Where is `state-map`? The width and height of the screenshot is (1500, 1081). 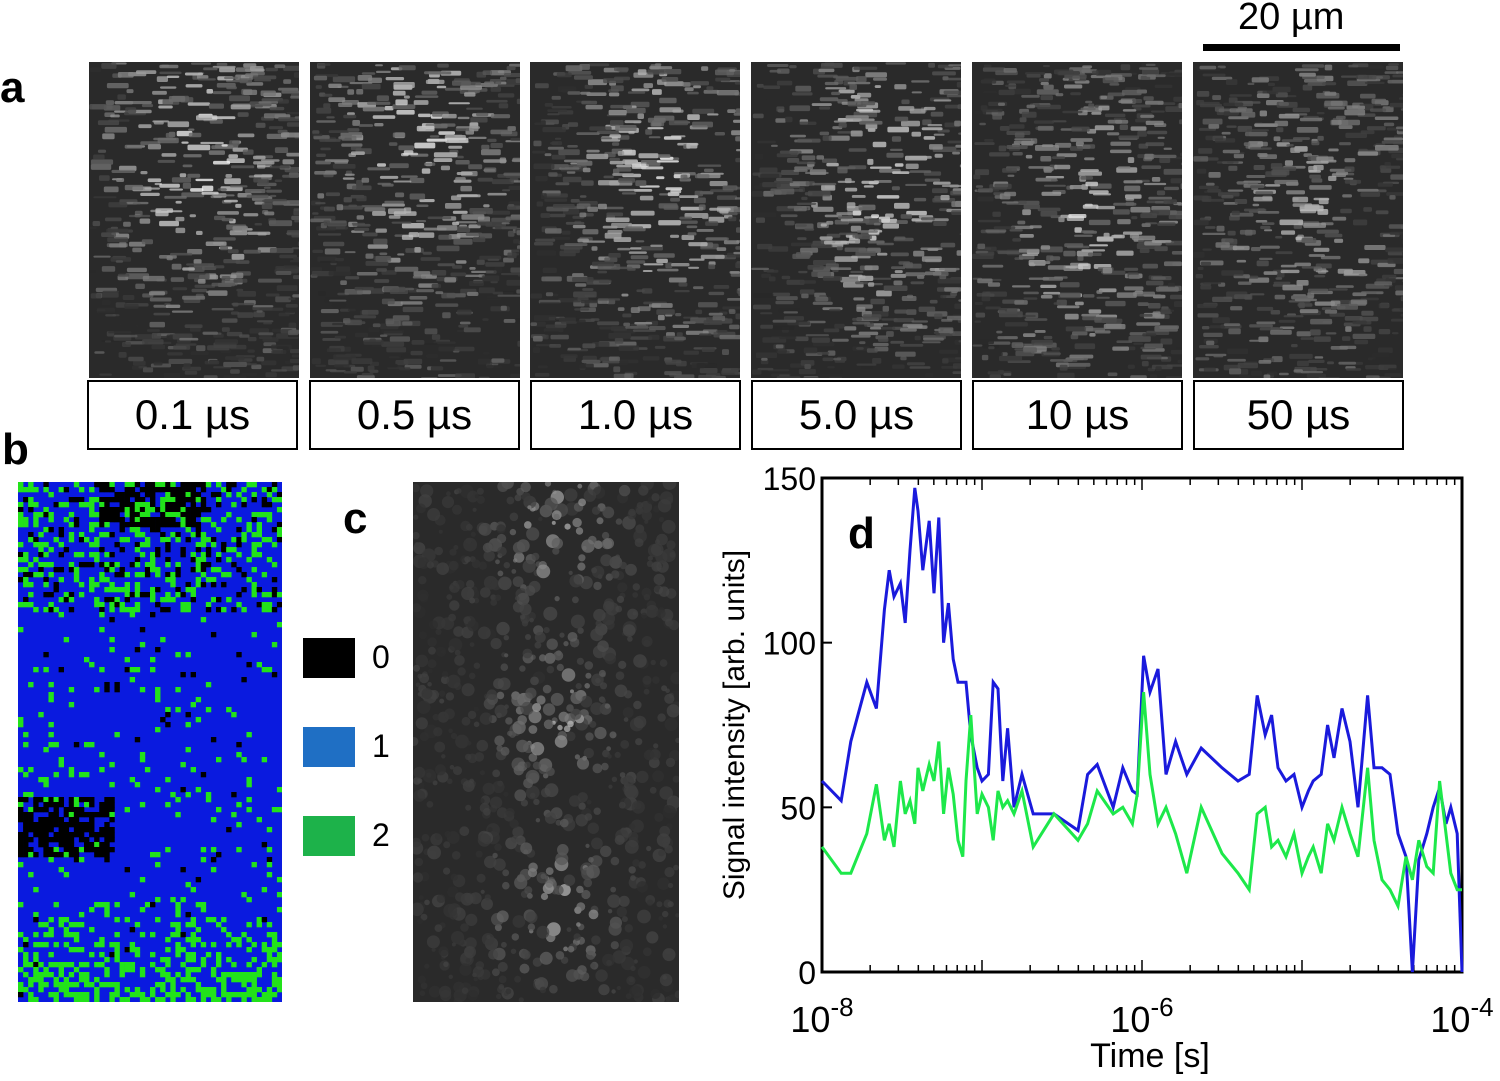
state-map is located at coordinates (150, 742).